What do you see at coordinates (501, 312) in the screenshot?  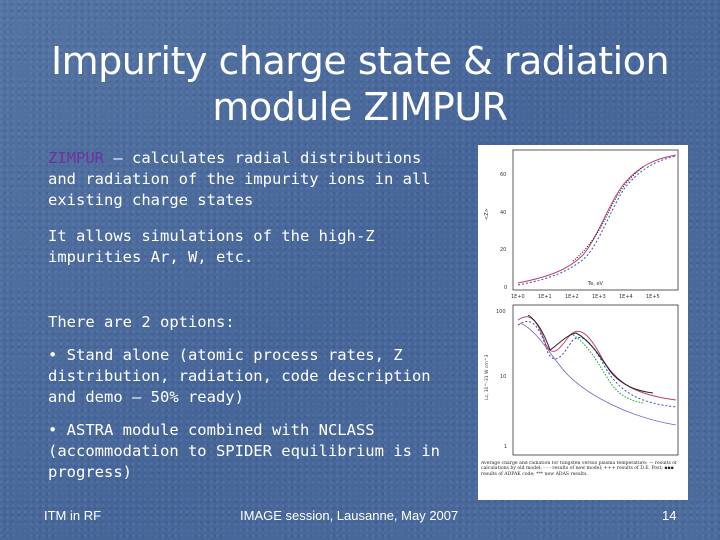 I see `bottom-ytick-100: 100` at bounding box center [501, 312].